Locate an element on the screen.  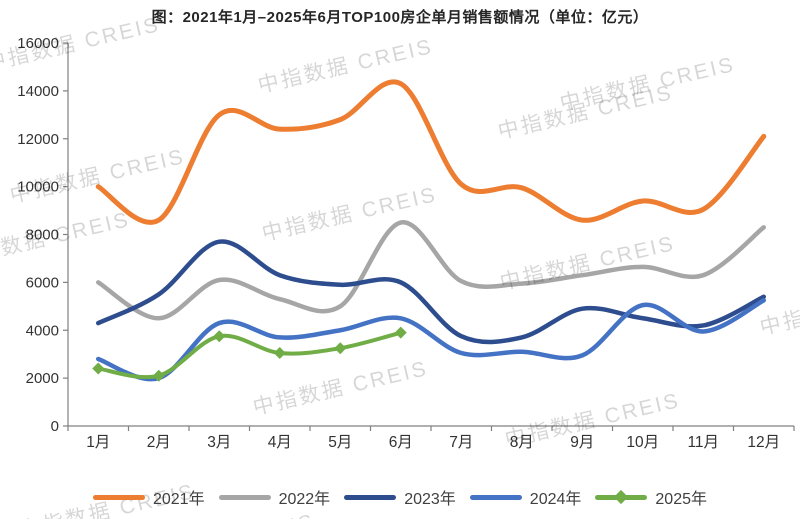
chart-legend: 2021年 2022年 2023年 2024年 2025年 is located at coordinates (400, 497).